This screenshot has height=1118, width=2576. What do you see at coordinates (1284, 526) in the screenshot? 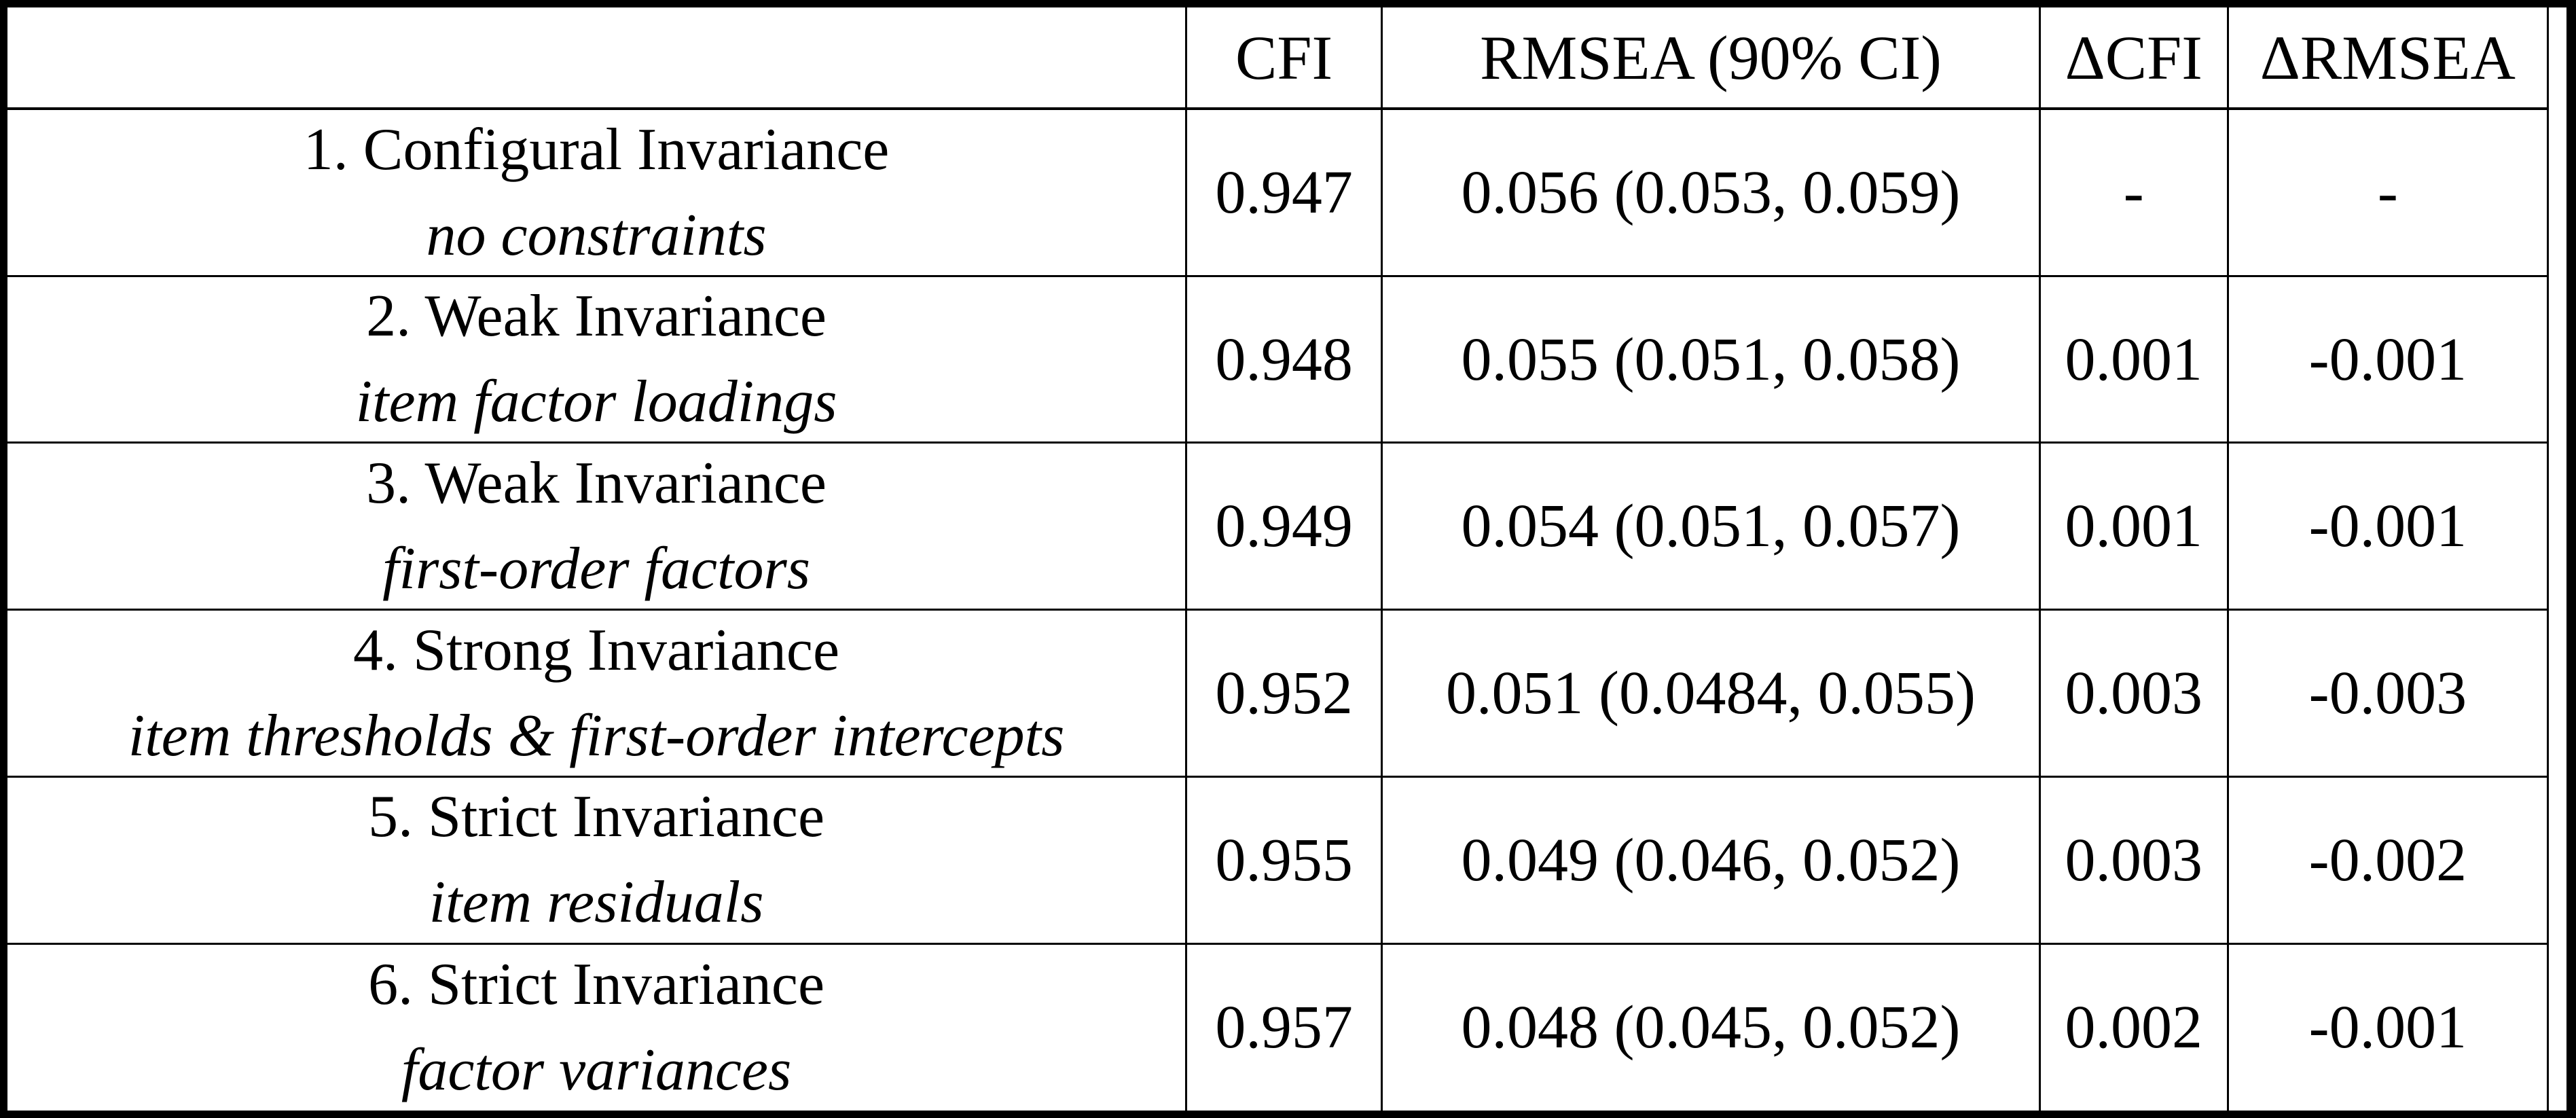
I see `cfi-value: 0.949` at bounding box center [1284, 526].